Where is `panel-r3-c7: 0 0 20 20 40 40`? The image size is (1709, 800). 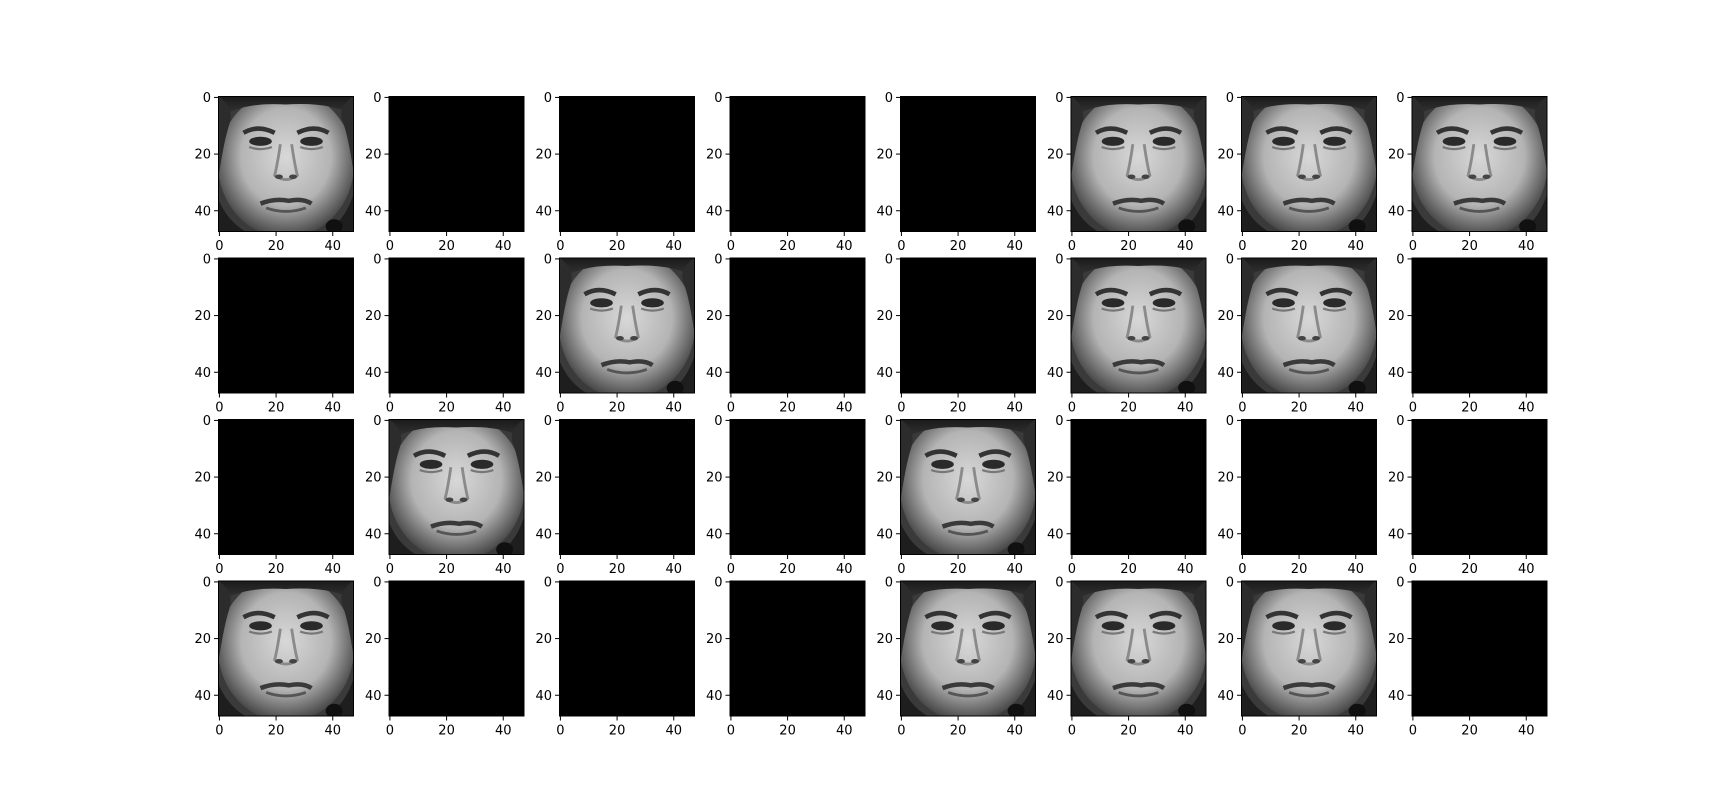 panel-r3-c7: 0 0 20 20 40 40 is located at coordinates (1297, 495).